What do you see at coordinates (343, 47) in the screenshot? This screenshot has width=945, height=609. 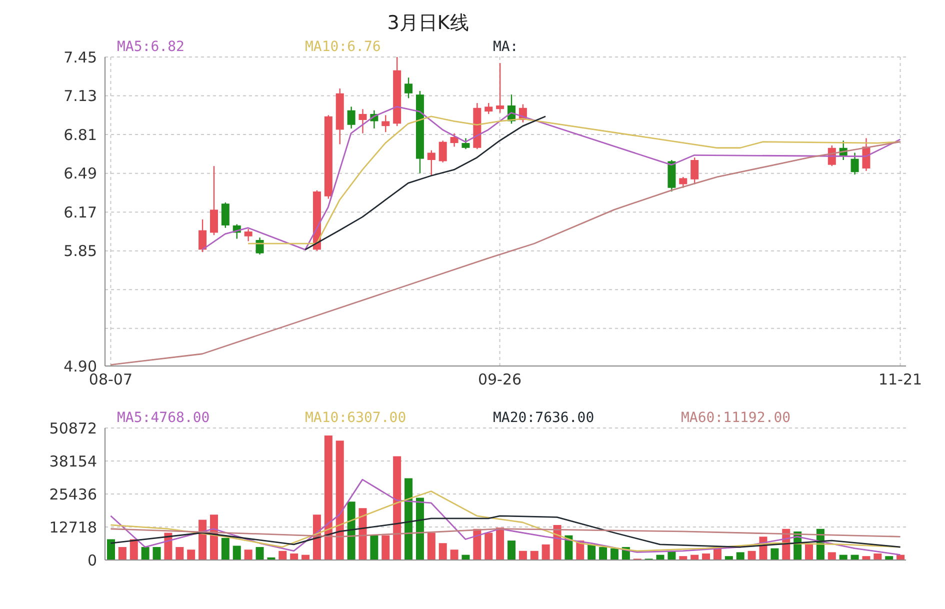 I see `text: MA10:6.76` at bounding box center [343, 47].